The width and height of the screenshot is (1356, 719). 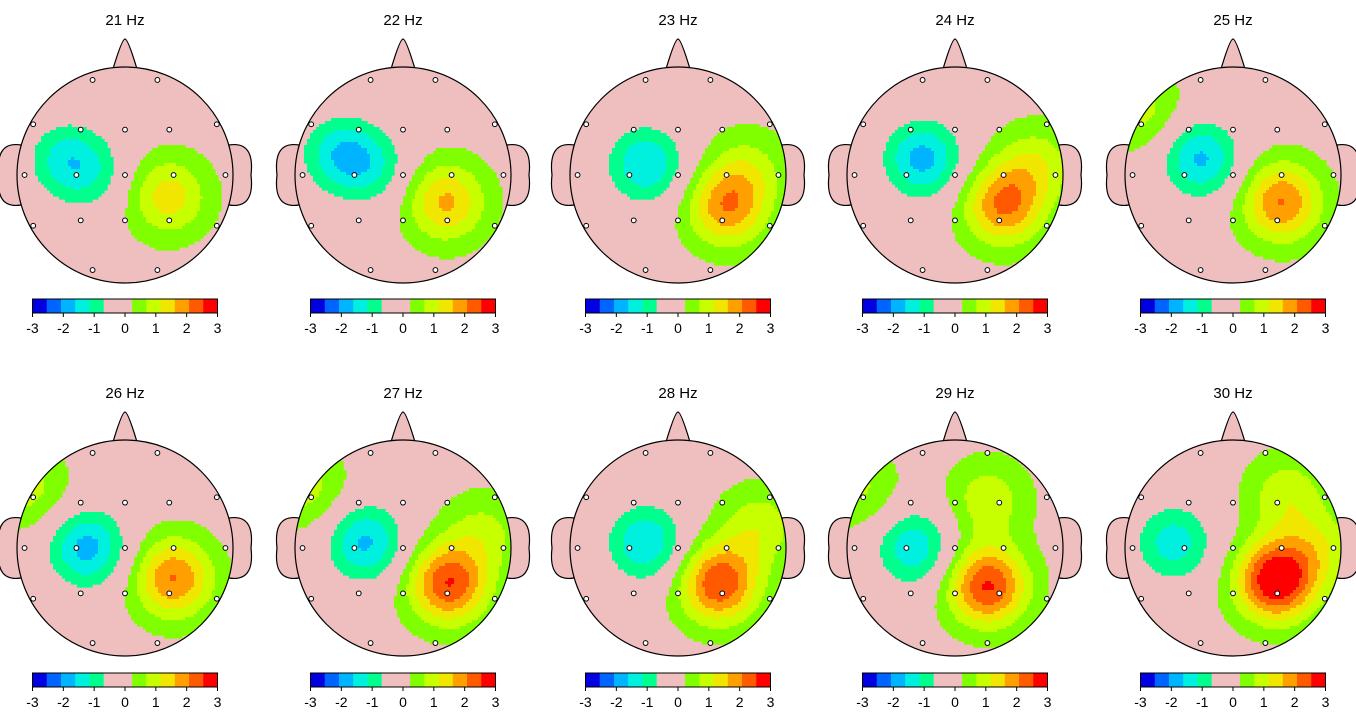 What do you see at coordinates (503, 548) in the screenshot?
I see `electrode-t4` at bounding box center [503, 548].